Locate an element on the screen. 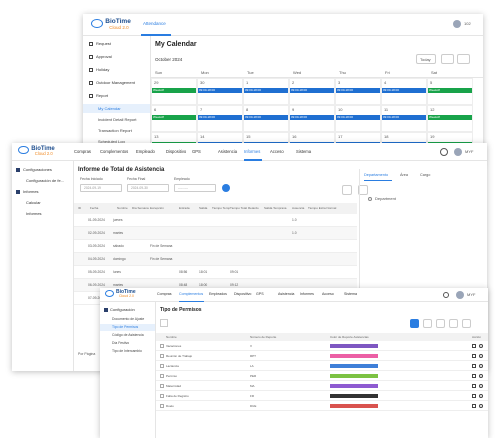 This screenshot has width=500, height=438. menu-item: Request is located at coordinates (103, 43).